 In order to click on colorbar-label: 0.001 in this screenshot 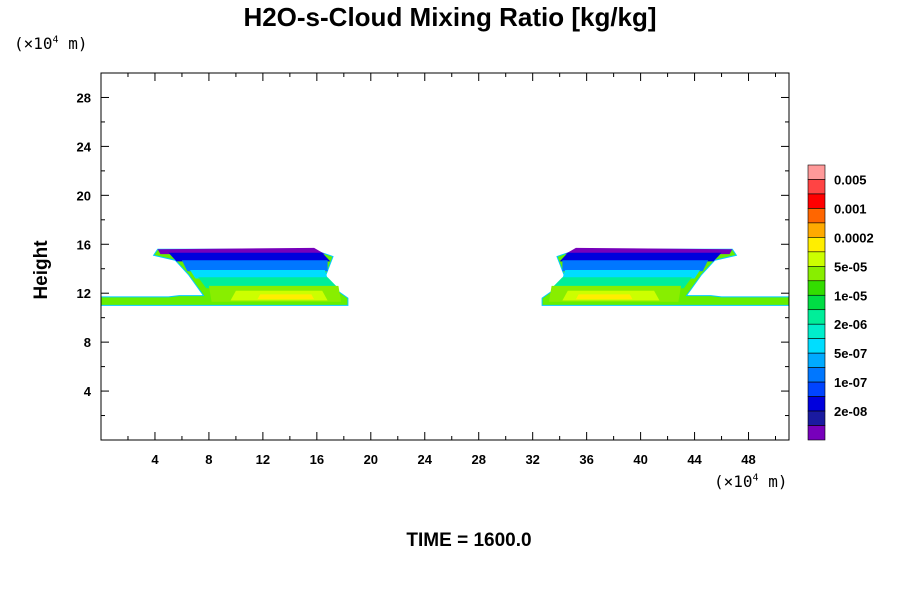, I will do `click(850, 208)`.